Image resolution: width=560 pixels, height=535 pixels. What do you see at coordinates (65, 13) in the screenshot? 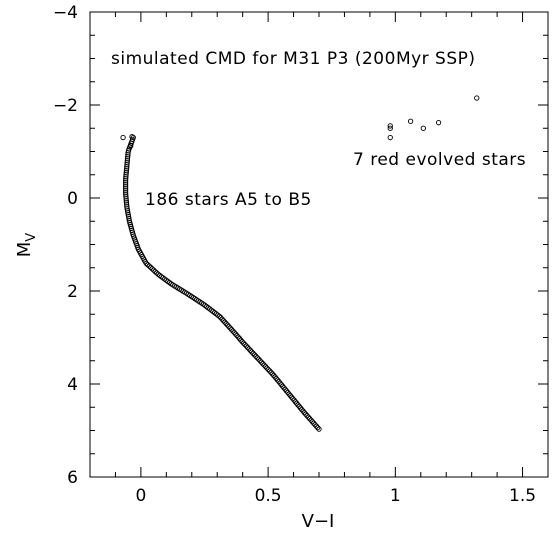
I see `y-tick-label: −4` at bounding box center [65, 13].